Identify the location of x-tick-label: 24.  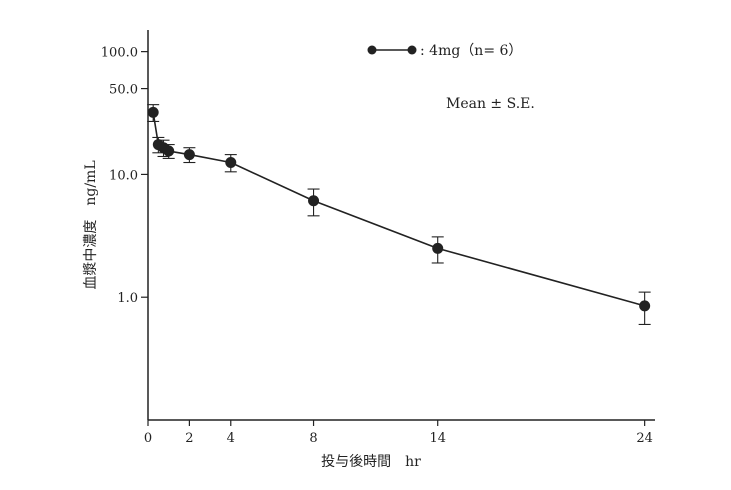
(644, 438).